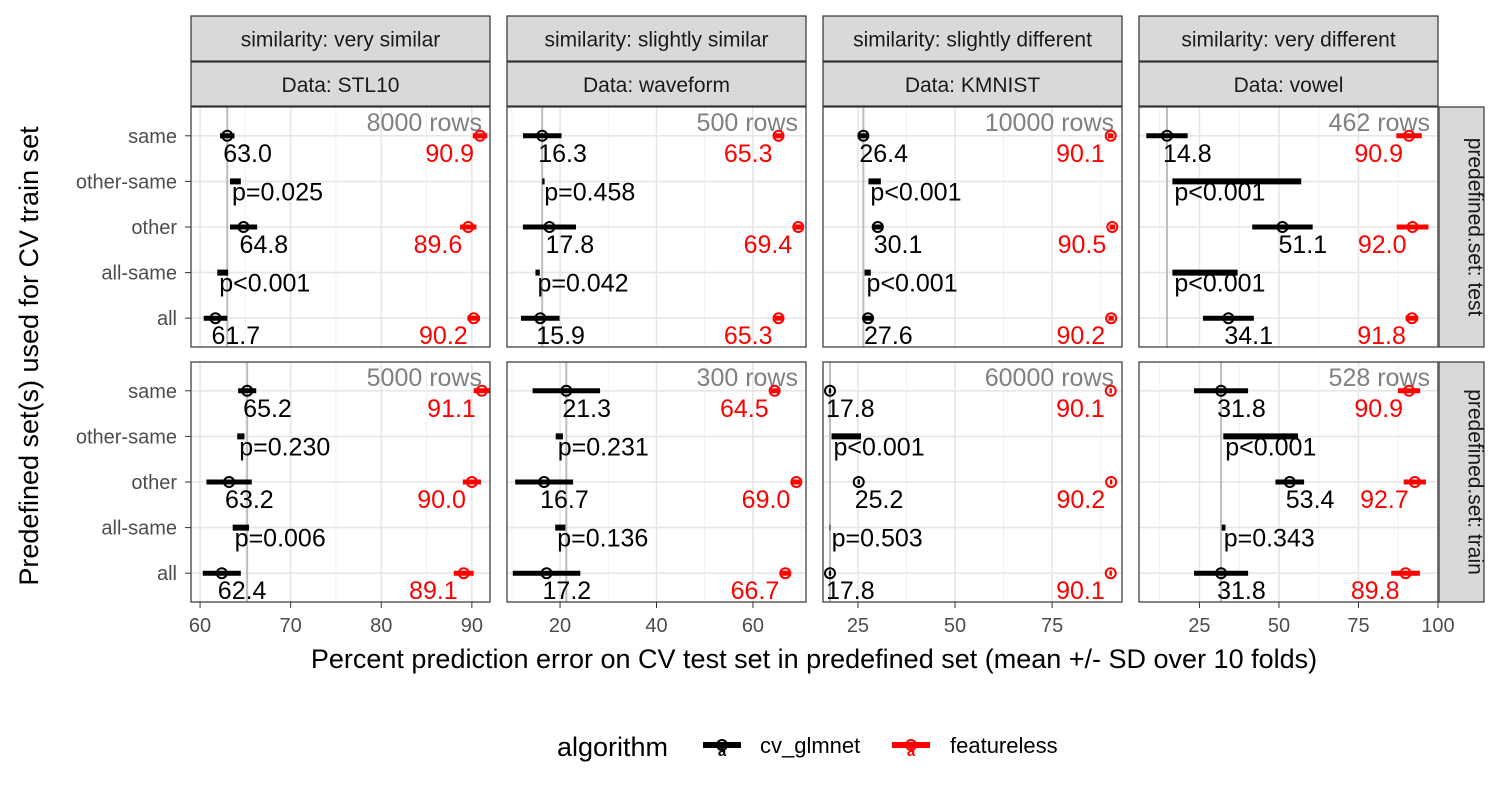 The height and width of the screenshot is (800, 1500). What do you see at coordinates (748, 154) in the screenshot?
I see `mean-label-featureless-same: 65.3` at bounding box center [748, 154].